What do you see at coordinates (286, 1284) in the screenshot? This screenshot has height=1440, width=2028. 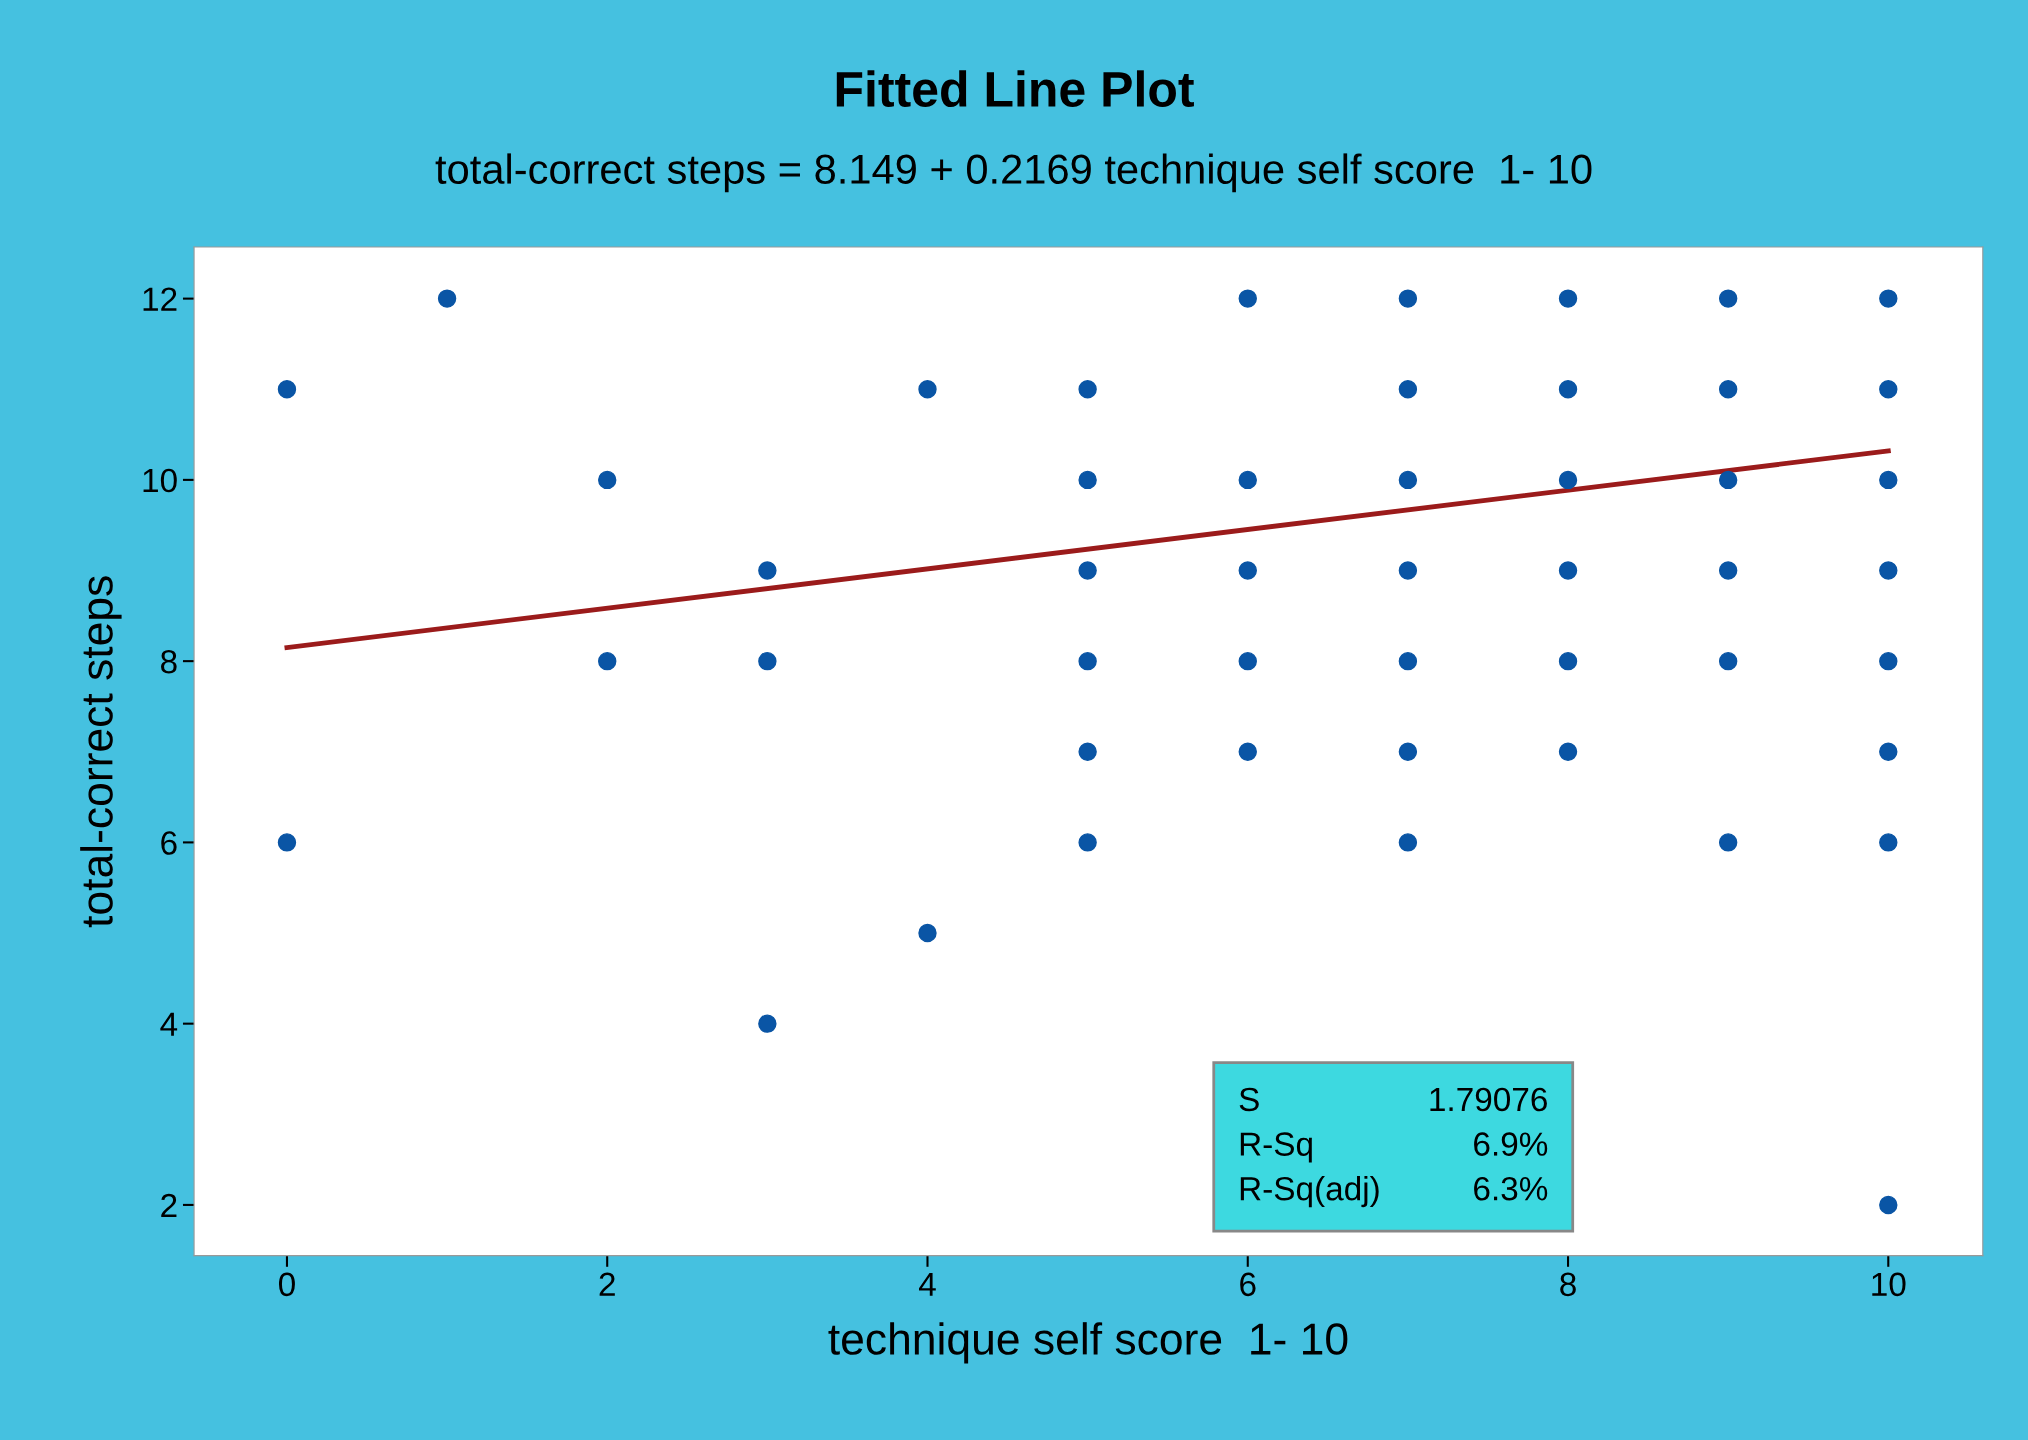 I see `x-tick-label: 0` at bounding box center [286, 1284].